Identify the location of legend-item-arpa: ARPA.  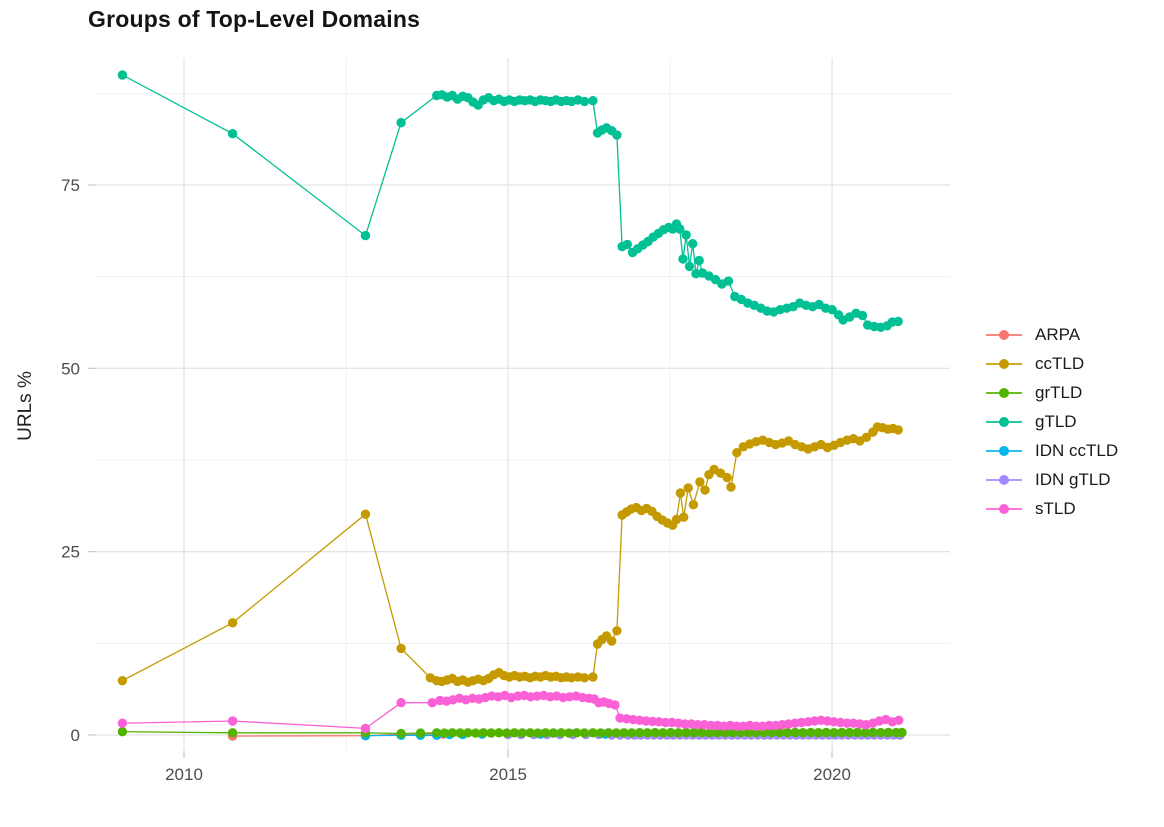
(1052, 334).